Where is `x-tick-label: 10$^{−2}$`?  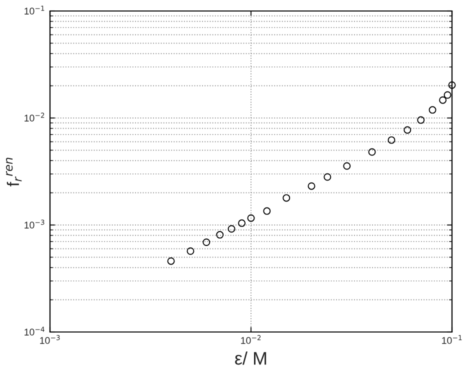 x-tick-label: 10$^{−2}$ is located at coordinates (251, 339).